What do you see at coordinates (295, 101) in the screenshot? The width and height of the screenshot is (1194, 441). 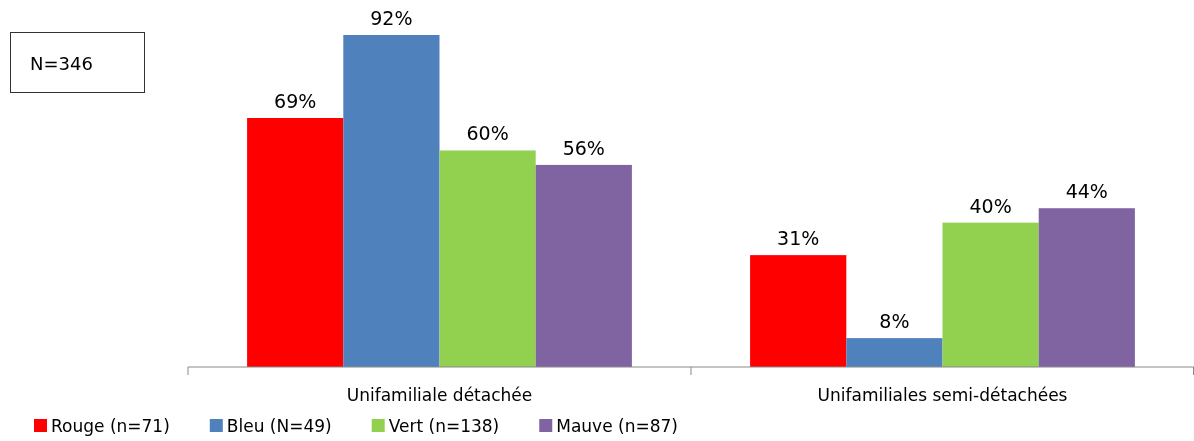 I see `data-label: 69%` at bounding box center [295, 101].